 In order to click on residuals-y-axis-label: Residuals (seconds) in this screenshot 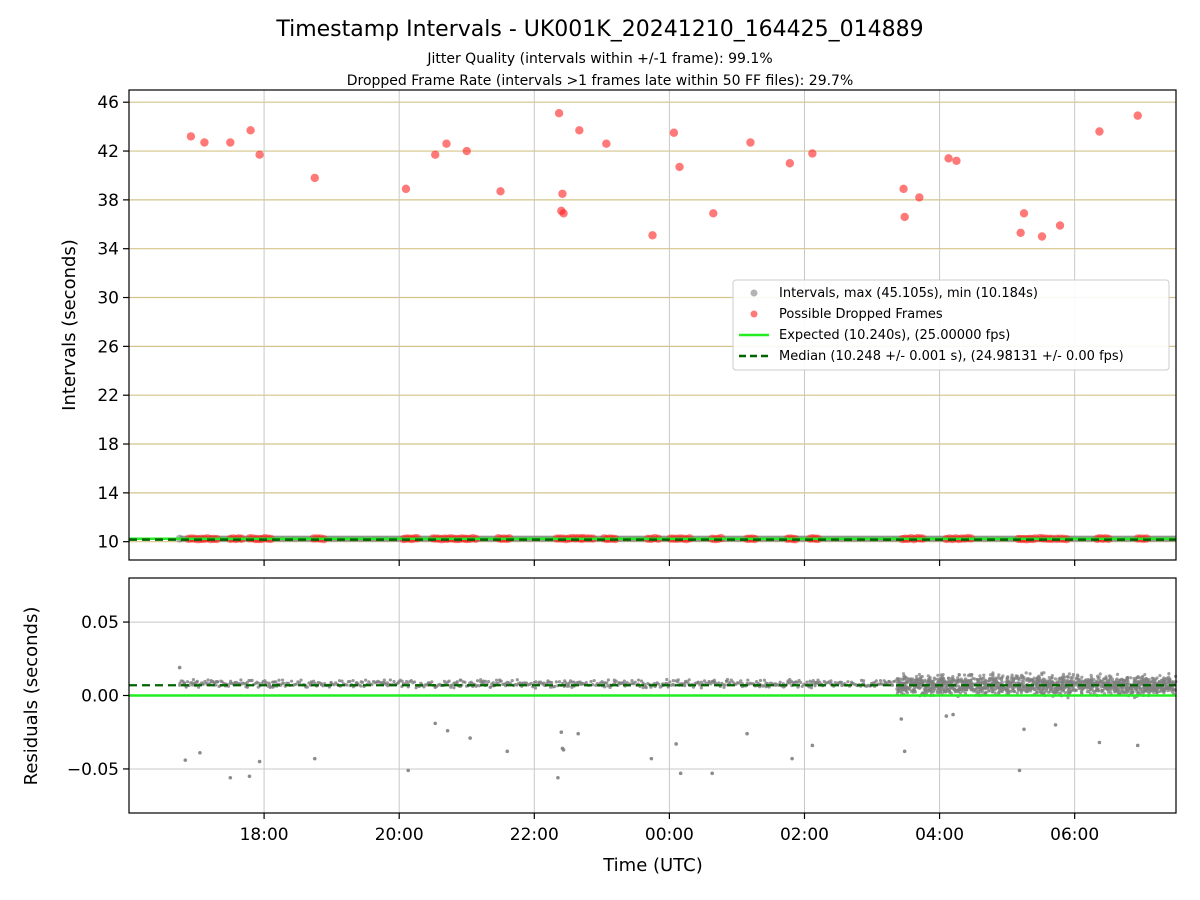, I will do `click(31, 696)`.